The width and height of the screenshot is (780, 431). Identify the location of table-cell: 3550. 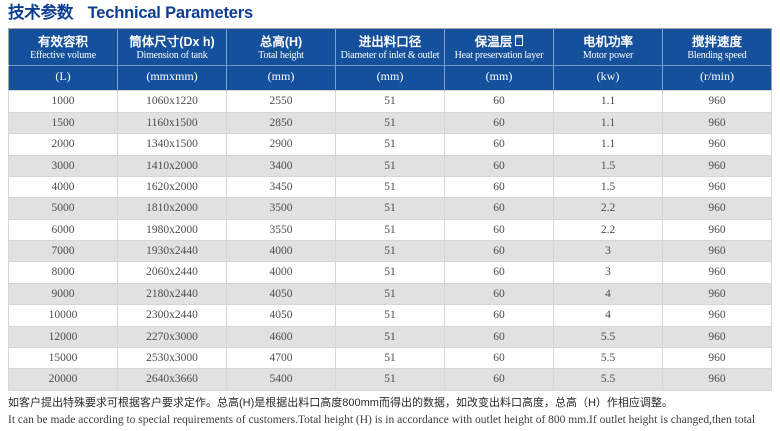
(281, 230).